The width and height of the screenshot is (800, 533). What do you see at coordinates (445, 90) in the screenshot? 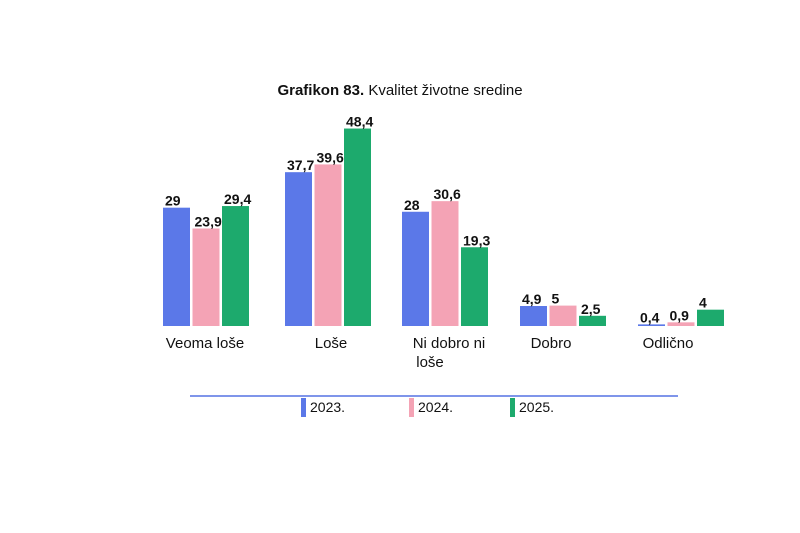
I see `chart-title-text: Kvalitet životne sredine` at bounding box center [445, 90].